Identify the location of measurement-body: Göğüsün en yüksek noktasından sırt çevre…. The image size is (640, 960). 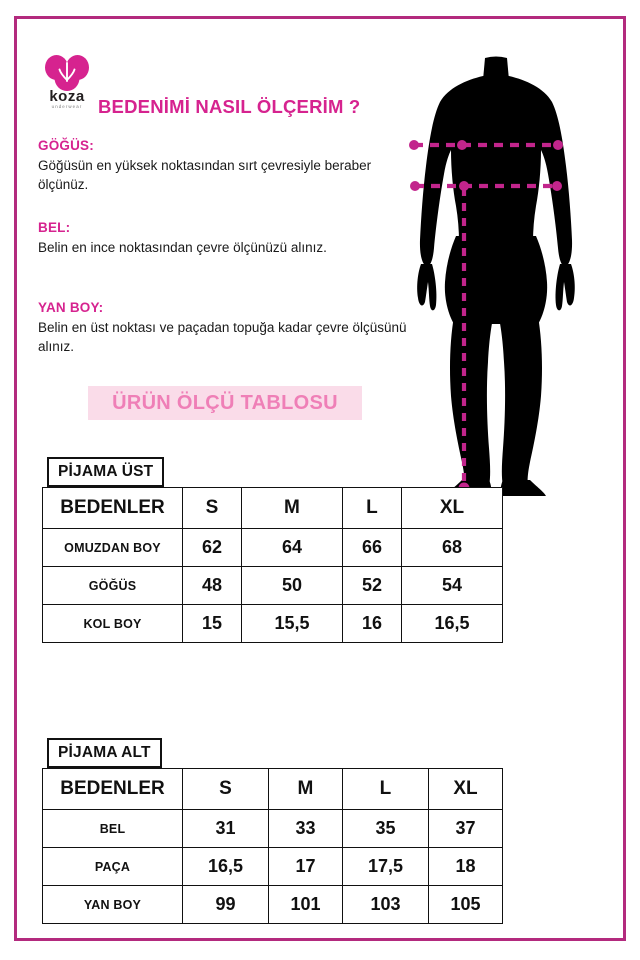
(205, 175).